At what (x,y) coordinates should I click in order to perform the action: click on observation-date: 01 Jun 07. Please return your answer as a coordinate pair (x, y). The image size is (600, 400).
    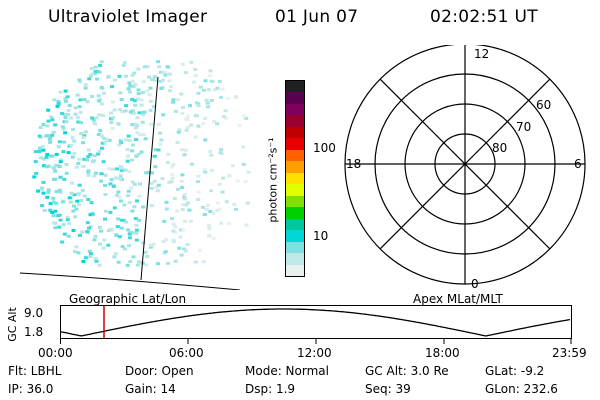
    Looking at the image, I should click on (317, 17).